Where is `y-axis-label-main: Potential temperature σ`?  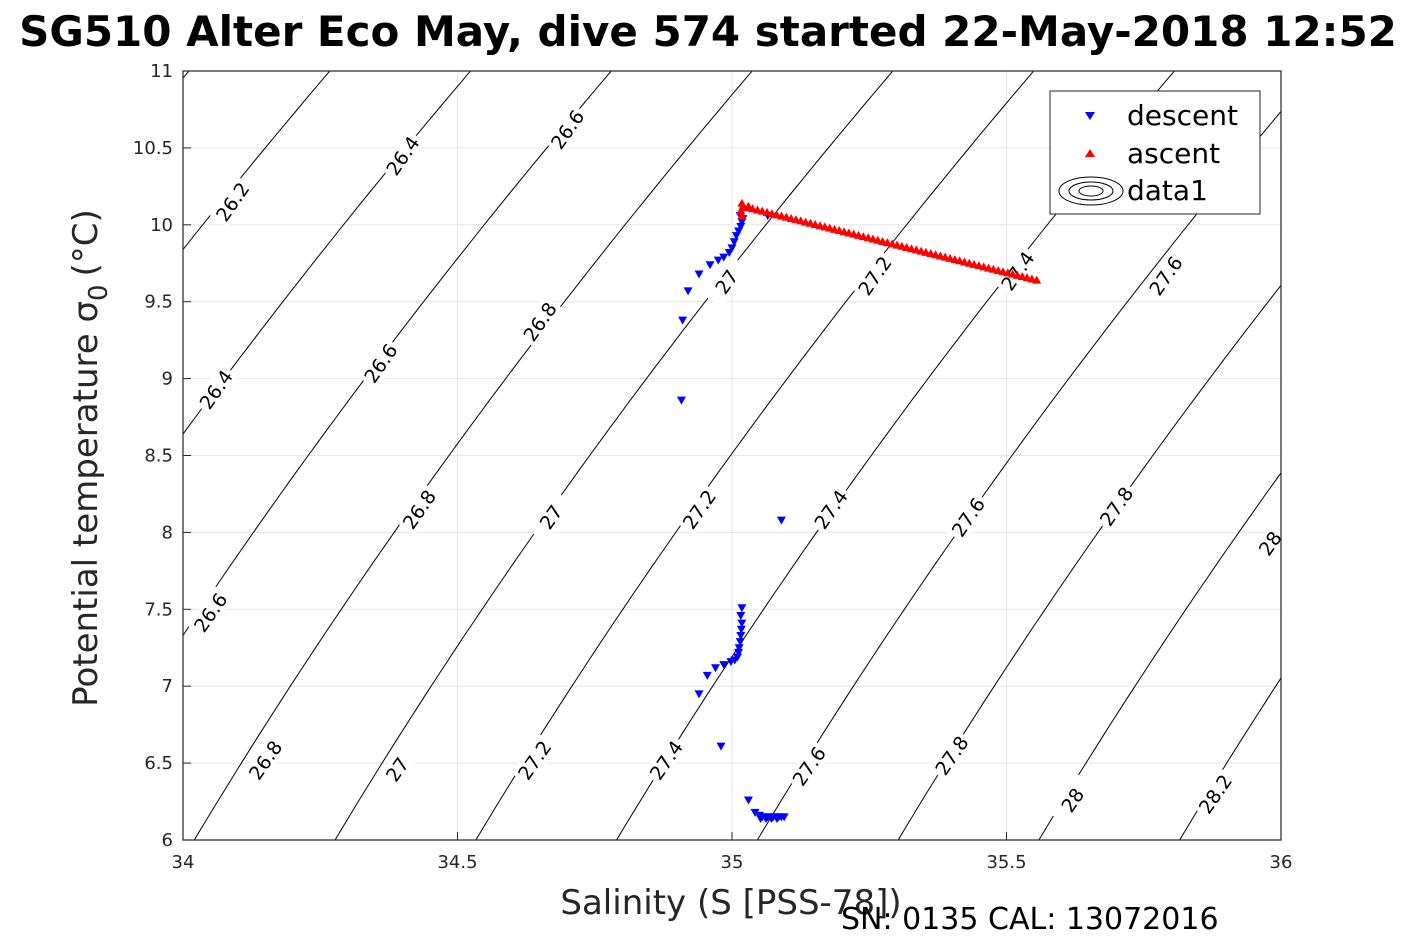
y-axis-label-main: Potential temperature σ is located at coordinates (86, 504).